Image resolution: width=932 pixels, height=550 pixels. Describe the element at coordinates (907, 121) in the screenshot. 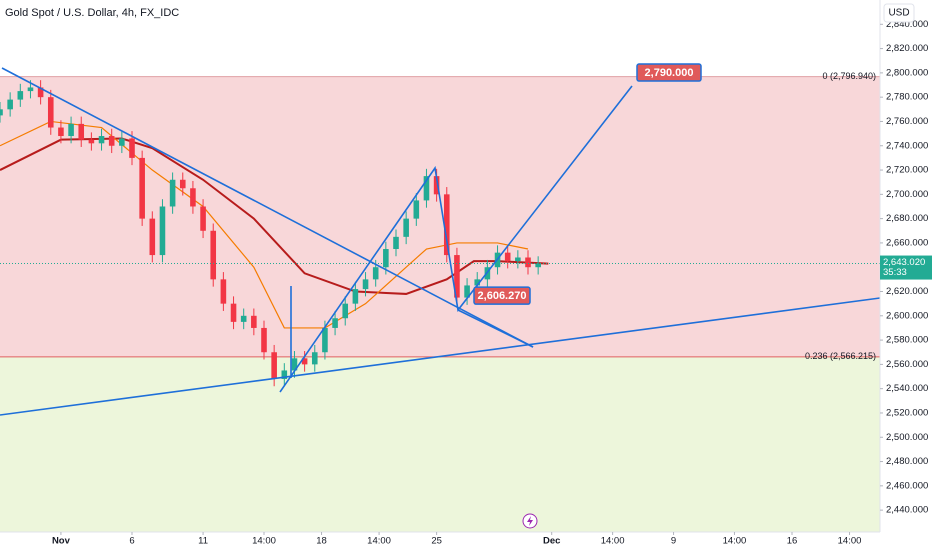

I see `y-tick-label: 2,760.000` at that location.